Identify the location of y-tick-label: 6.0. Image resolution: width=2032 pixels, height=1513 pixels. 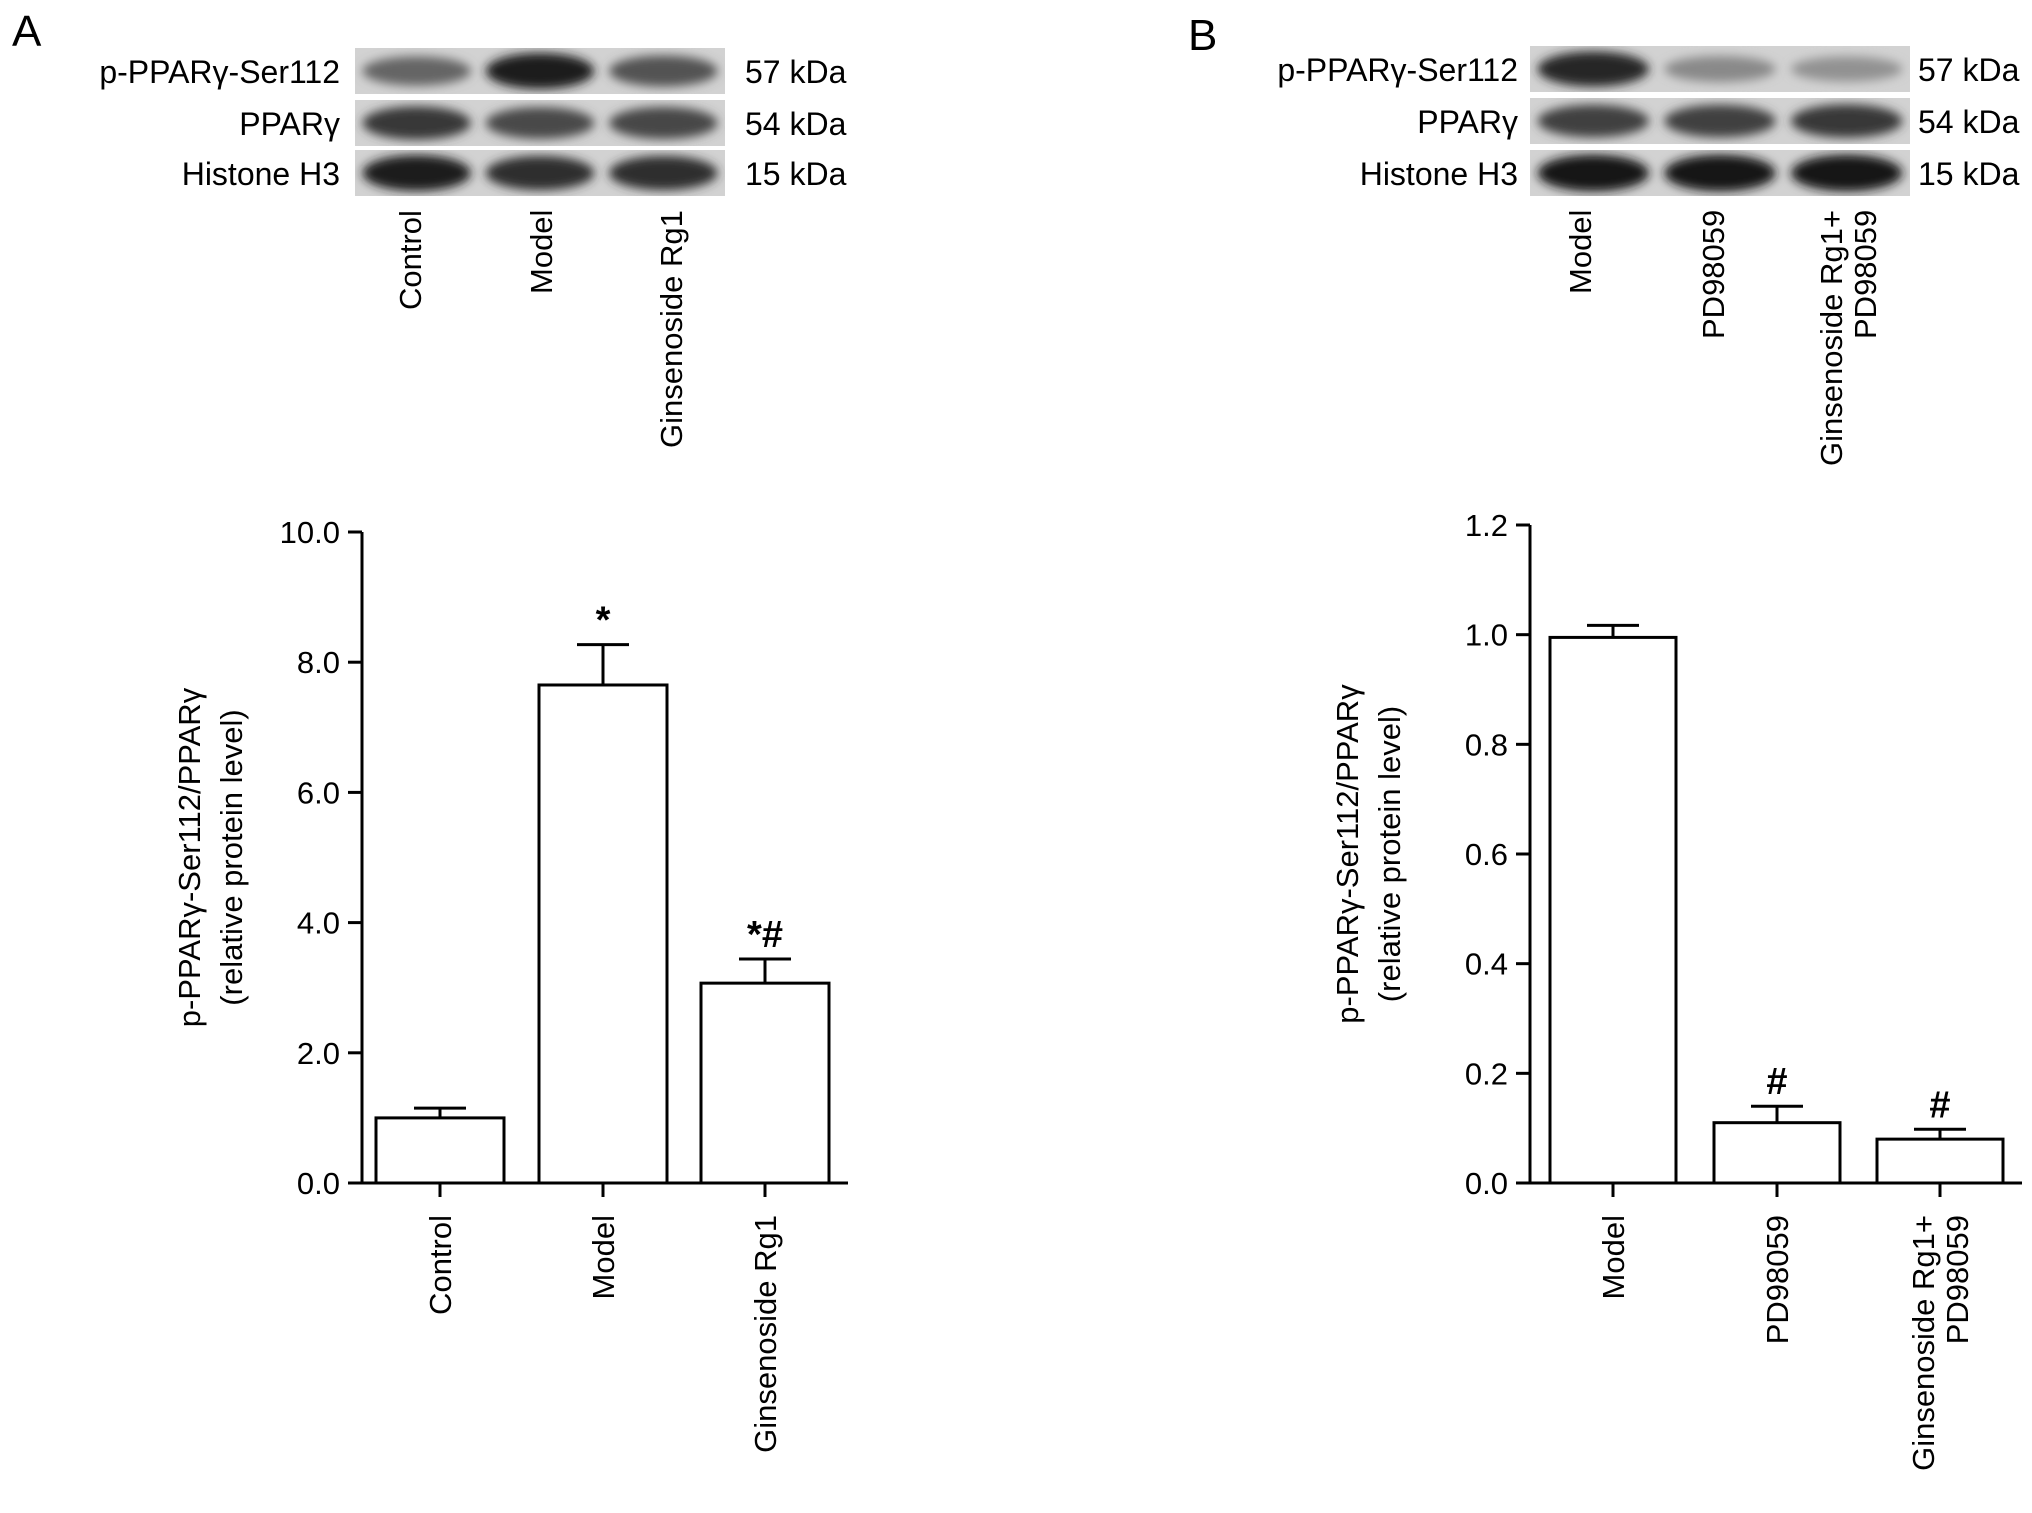
(318, 792).